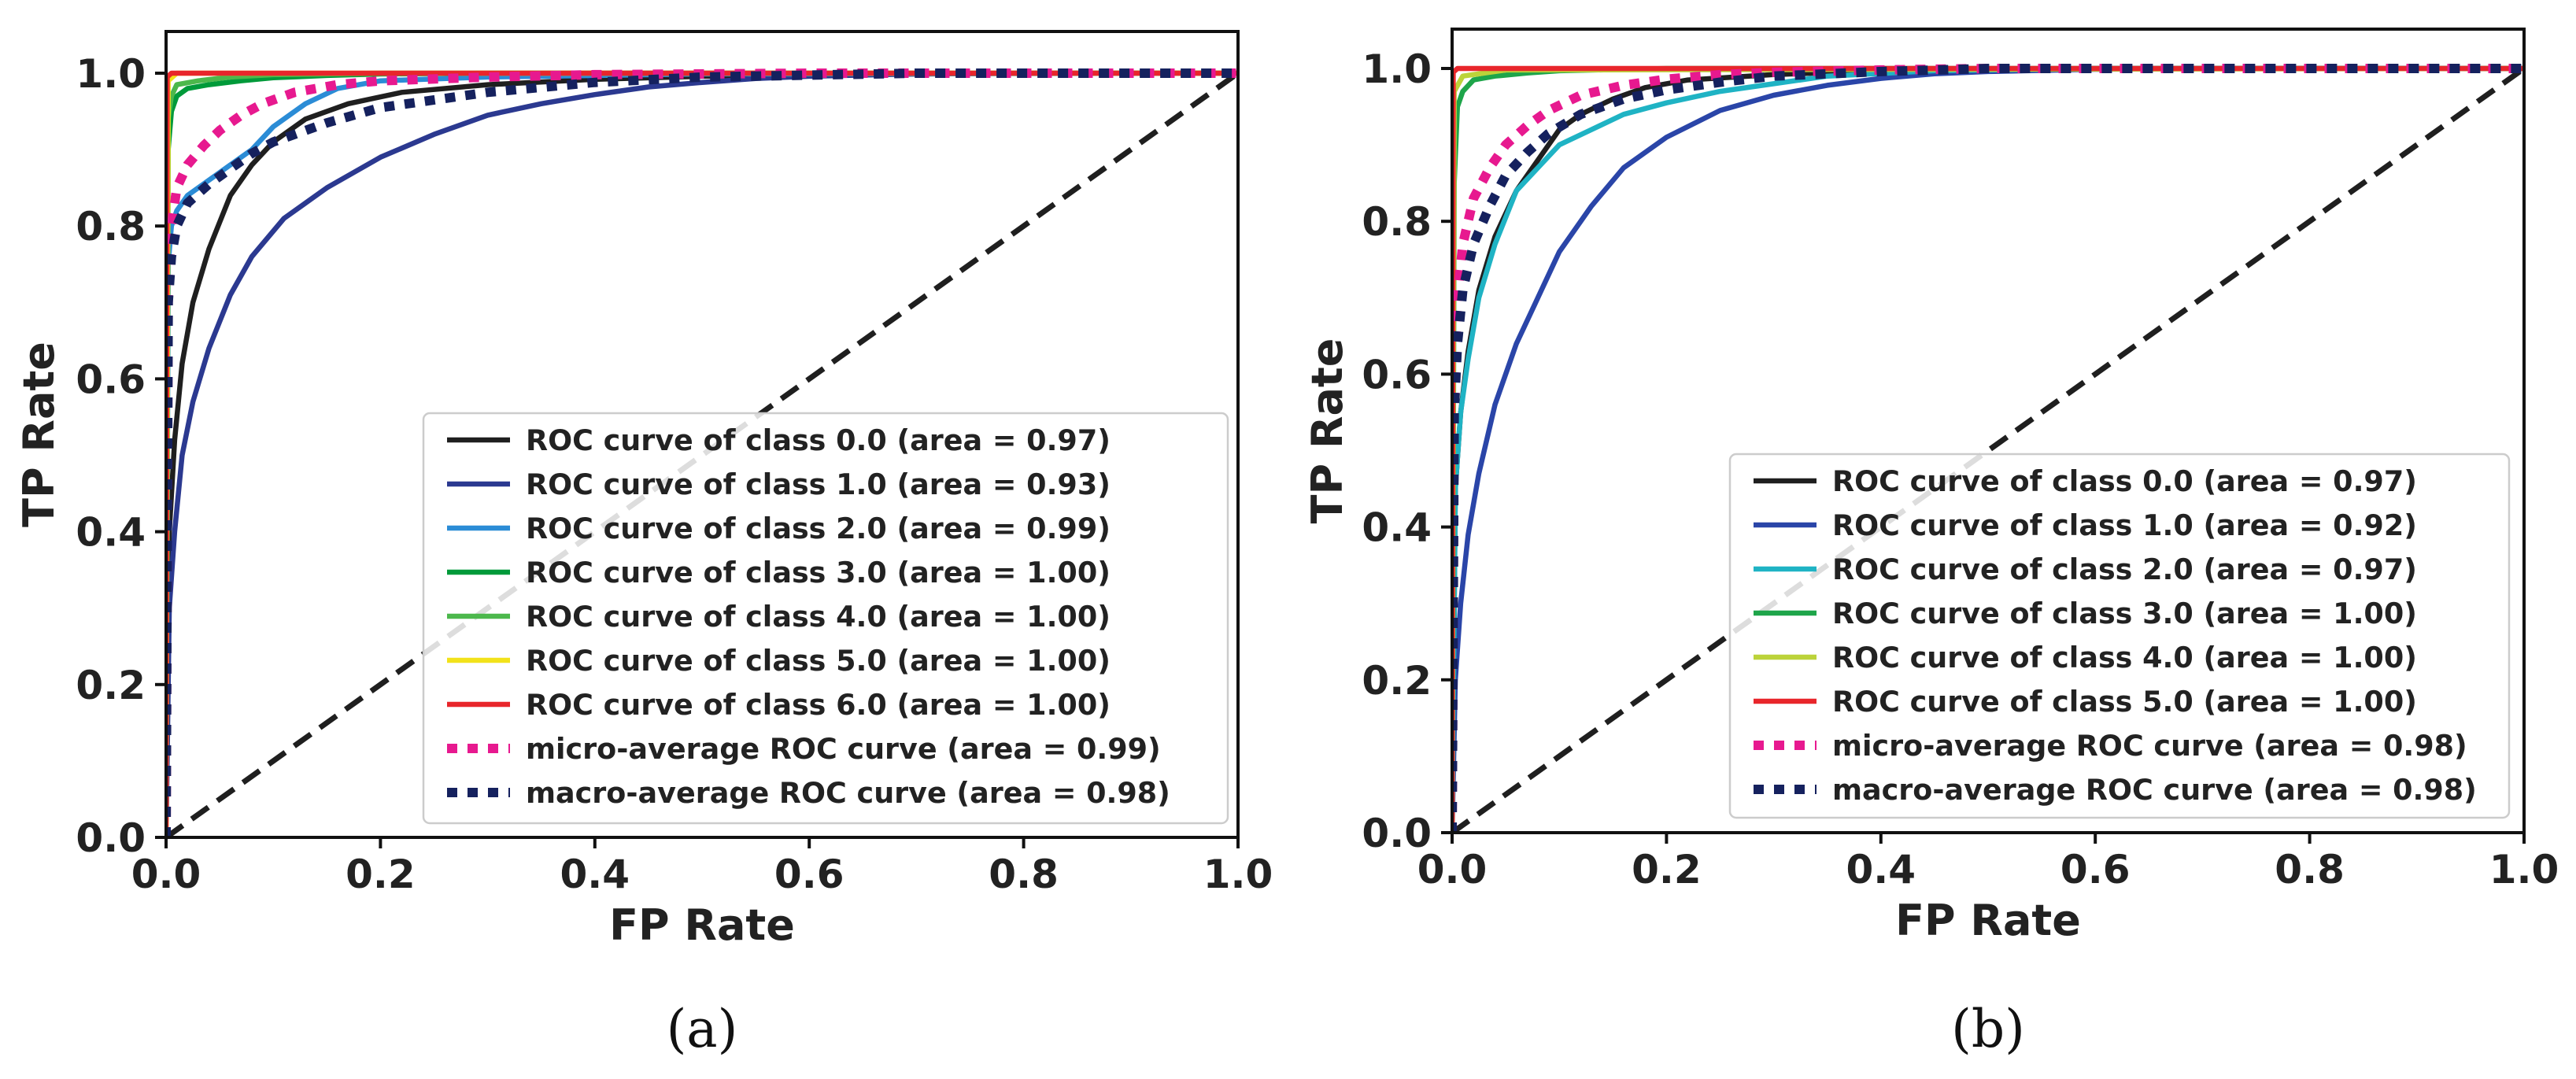 This screenshot has width=2576, height=1079. I want to click on legend-label: ROC curve of class 1.0 (area = 0.92), so click(2124, 525).